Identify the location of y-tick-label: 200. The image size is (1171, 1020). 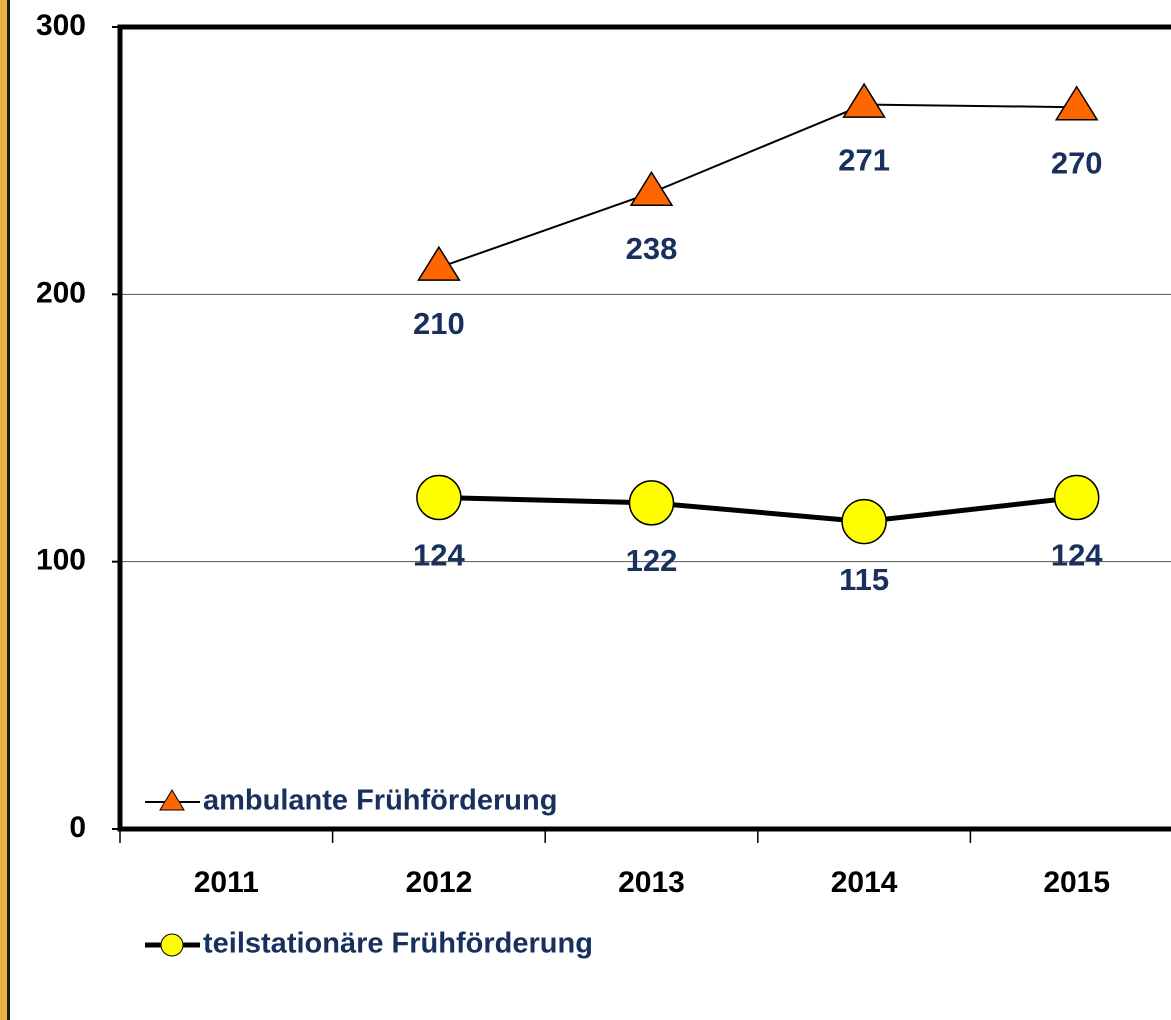
(61, 292).